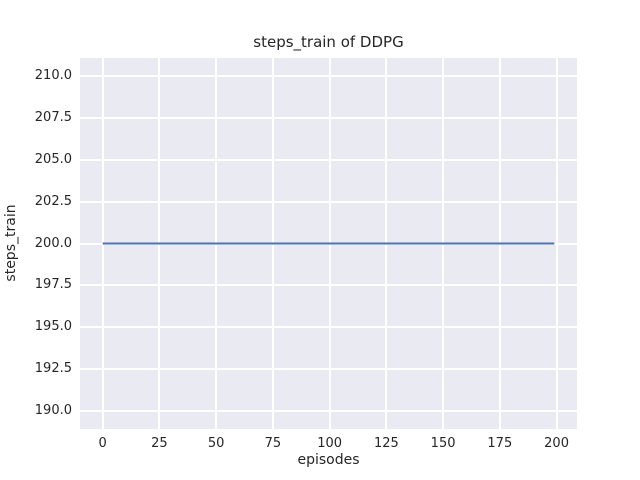  I want to click on x-tick-label: 25, so click(159, 443).